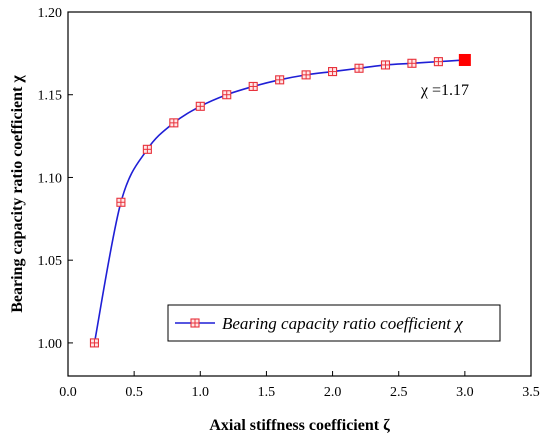 The width and height of the screenshot is (550, 441). What do you see at coordinates (399, 392) in the screenshot?
I see `x-tick-label: 2.5` at bounding box center [399, 392].